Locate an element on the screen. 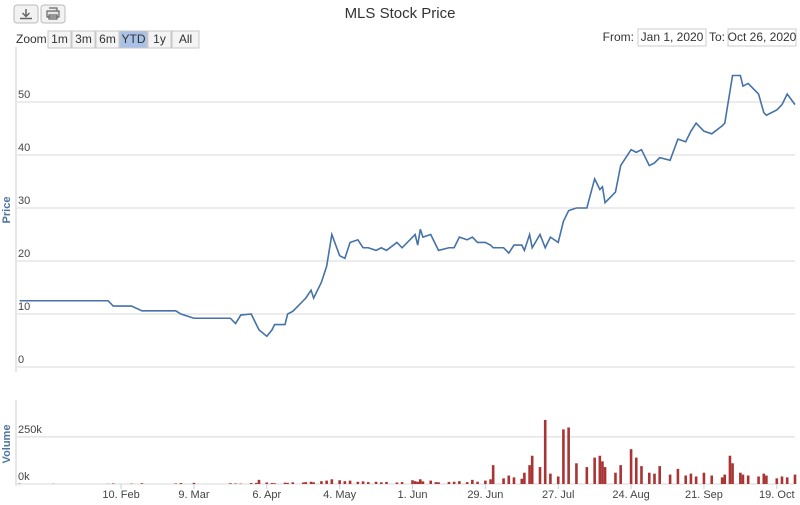  download-icon is located at coordinates (26, 14).